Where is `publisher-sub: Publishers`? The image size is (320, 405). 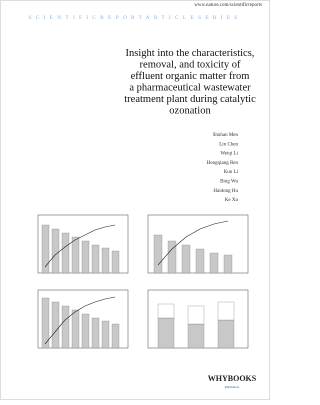 publisher-sub: Publishers is located at coordinates (232, 387).